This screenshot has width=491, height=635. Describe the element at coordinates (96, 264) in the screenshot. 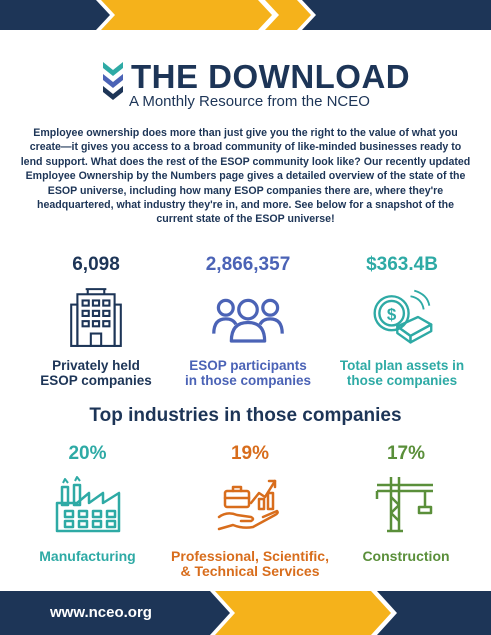

I see `stat-value: 6,098` at that location.